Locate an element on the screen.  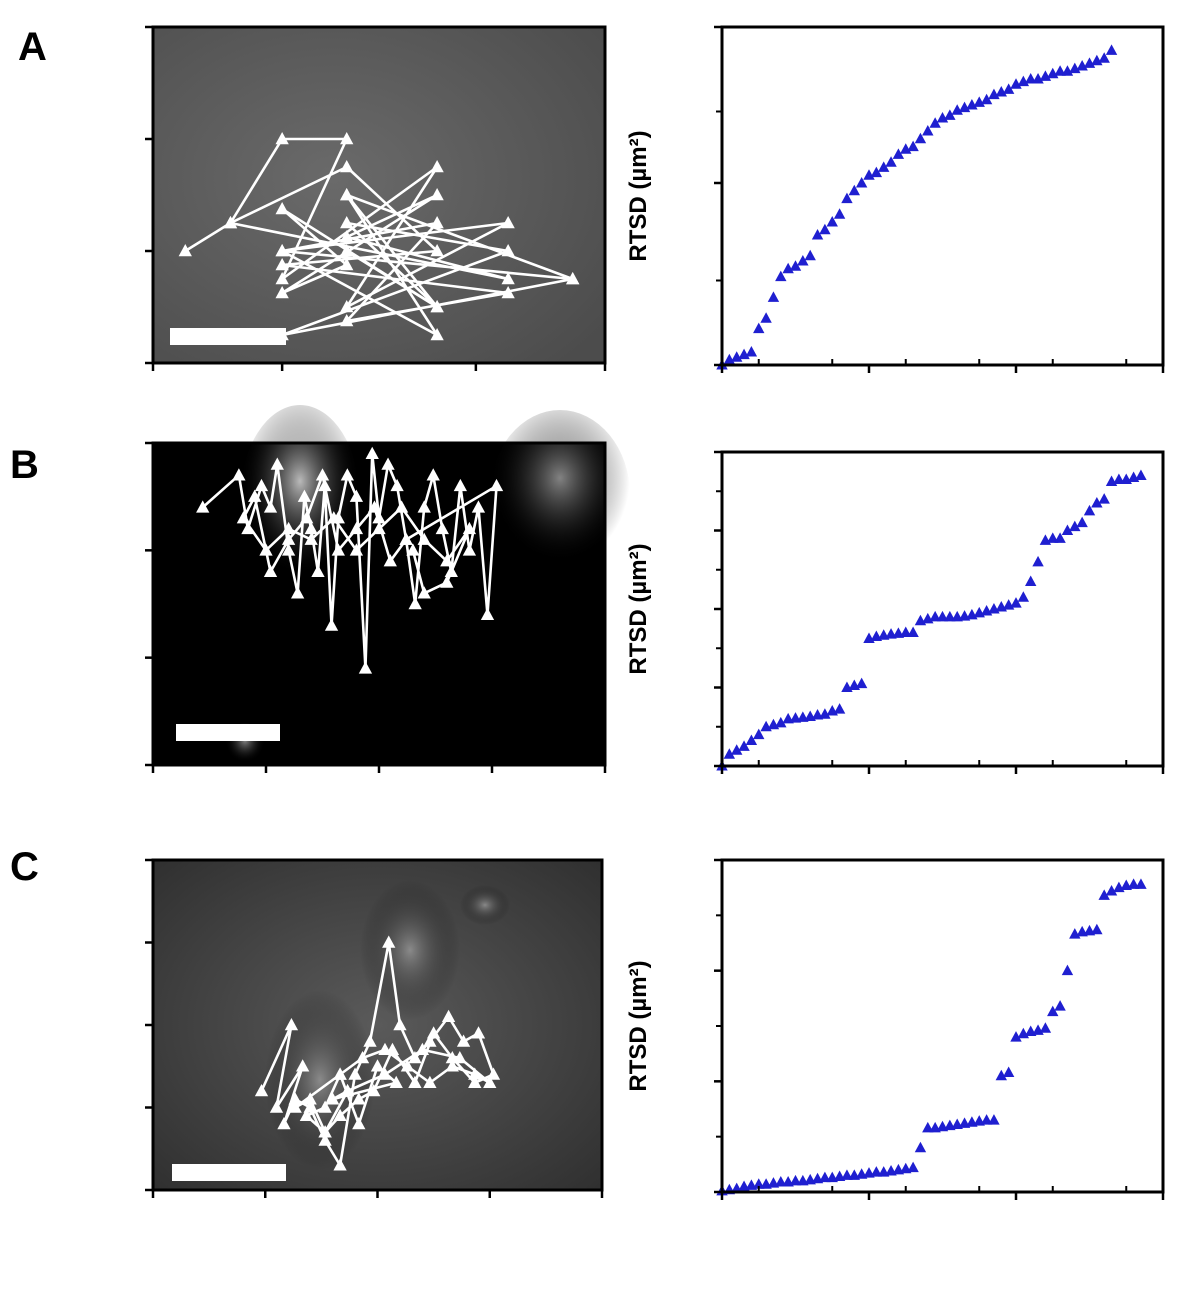
panel-B-rtsd-chart: RTSD (µm²) is located at coordinates (895, 612).